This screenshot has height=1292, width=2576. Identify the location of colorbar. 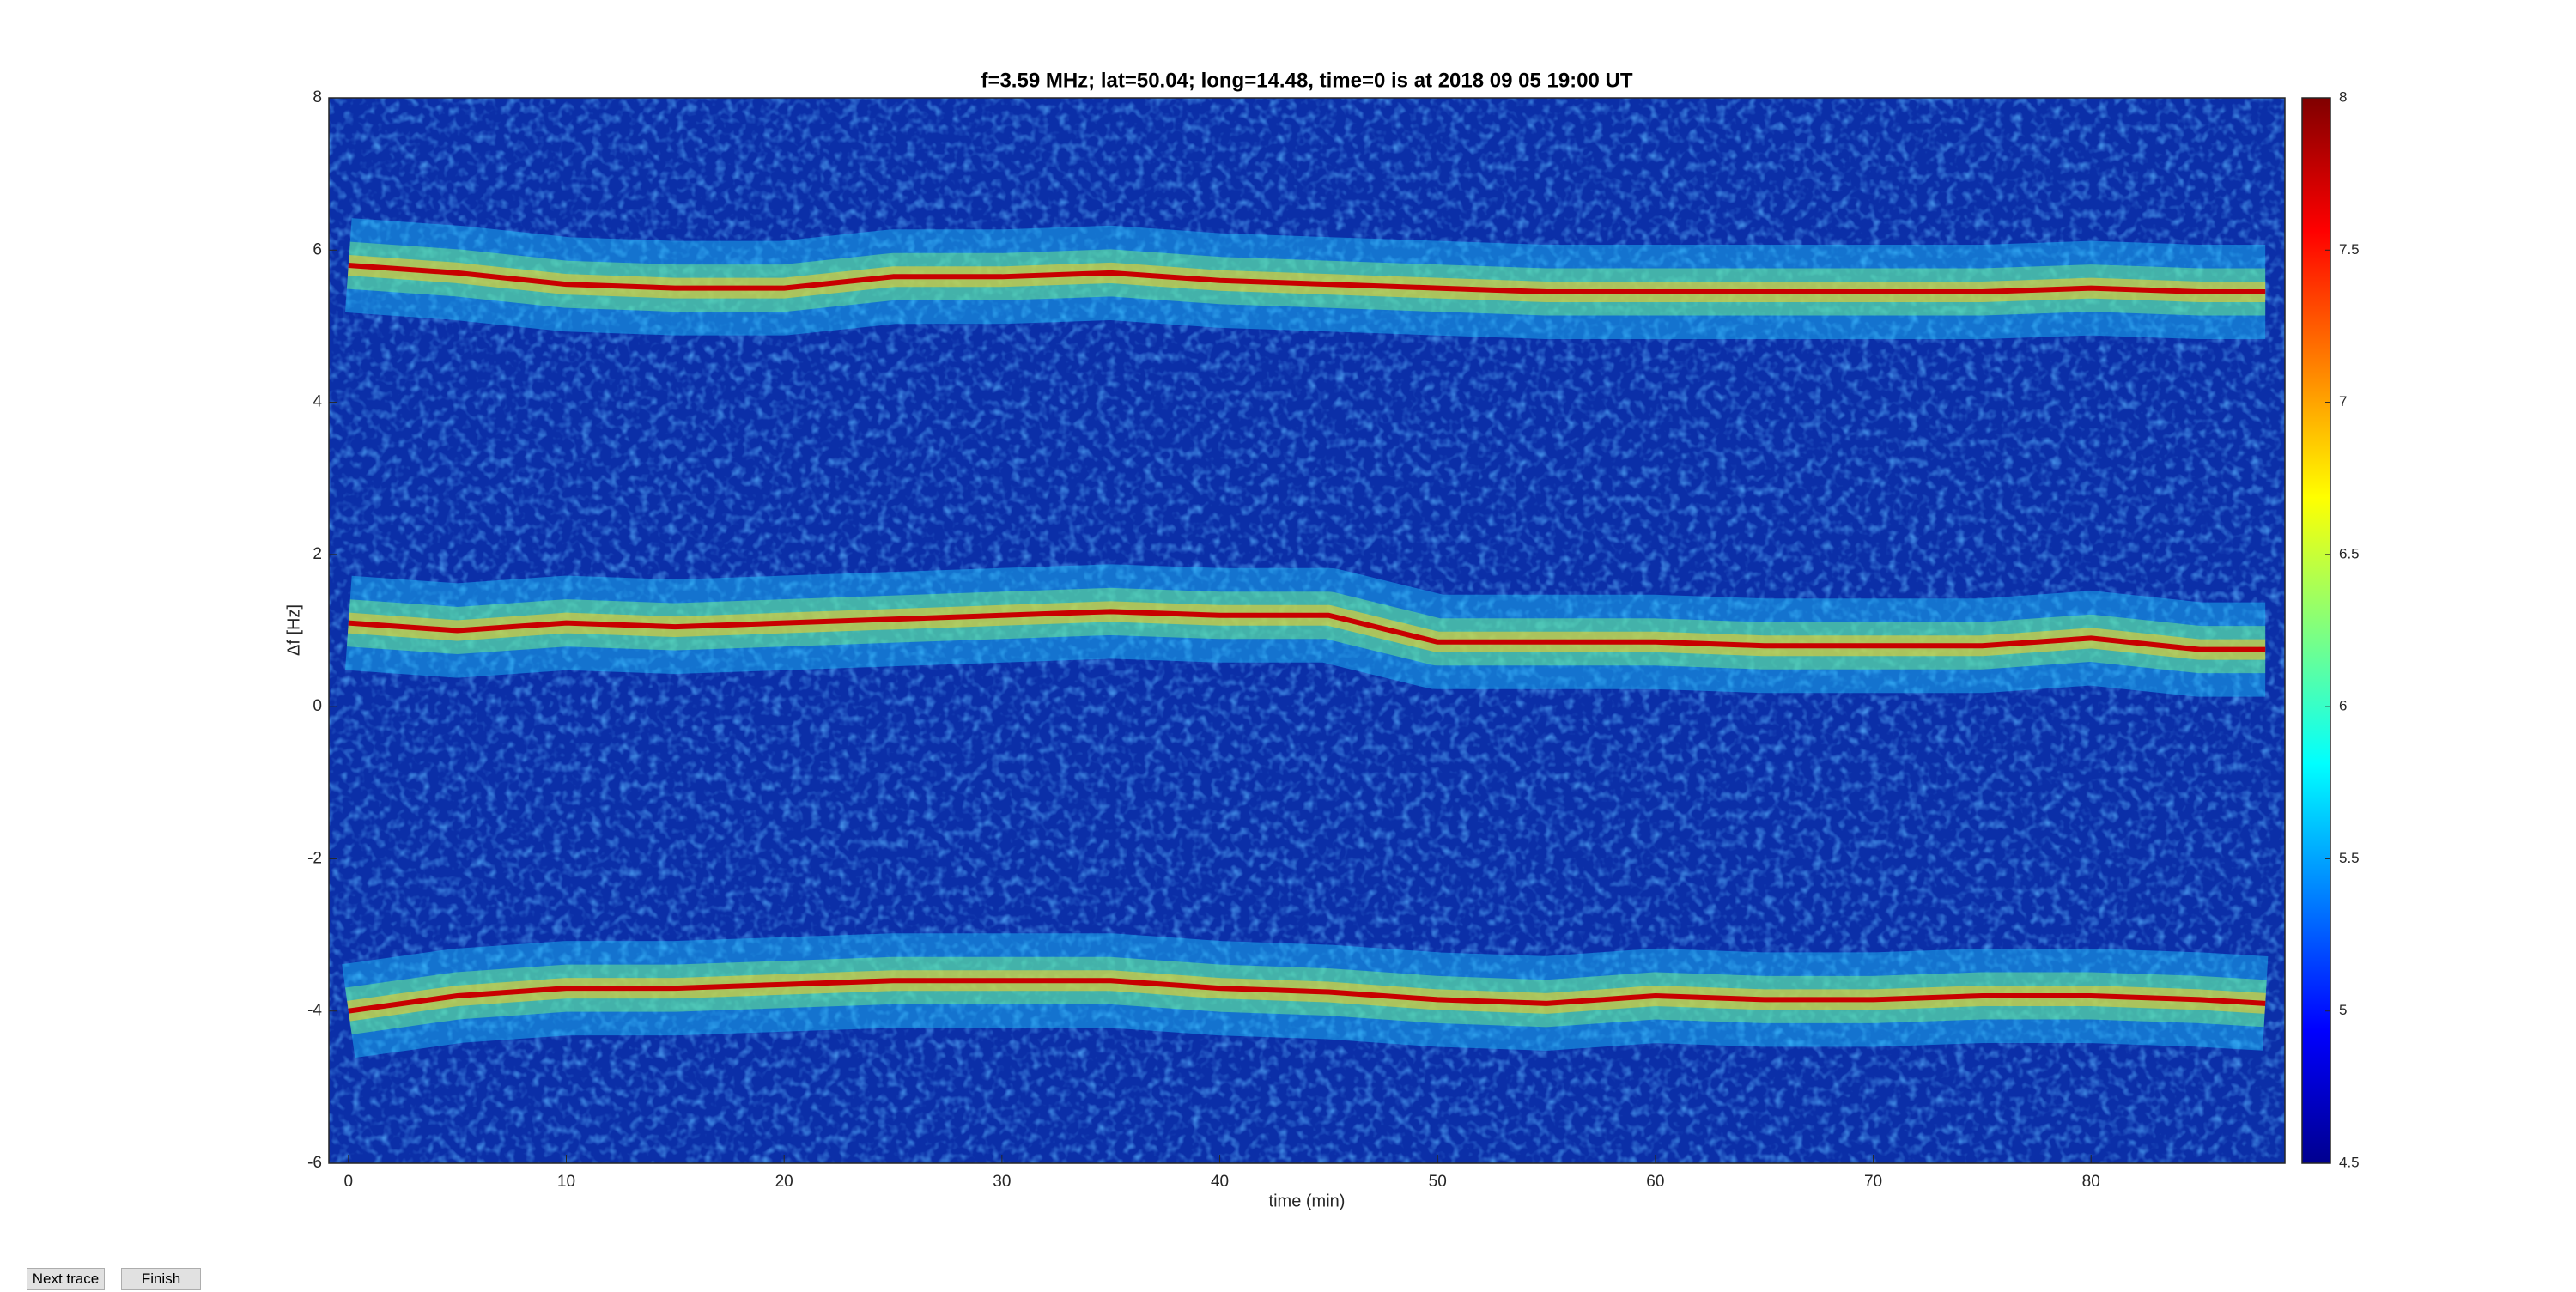
(2316, 630).